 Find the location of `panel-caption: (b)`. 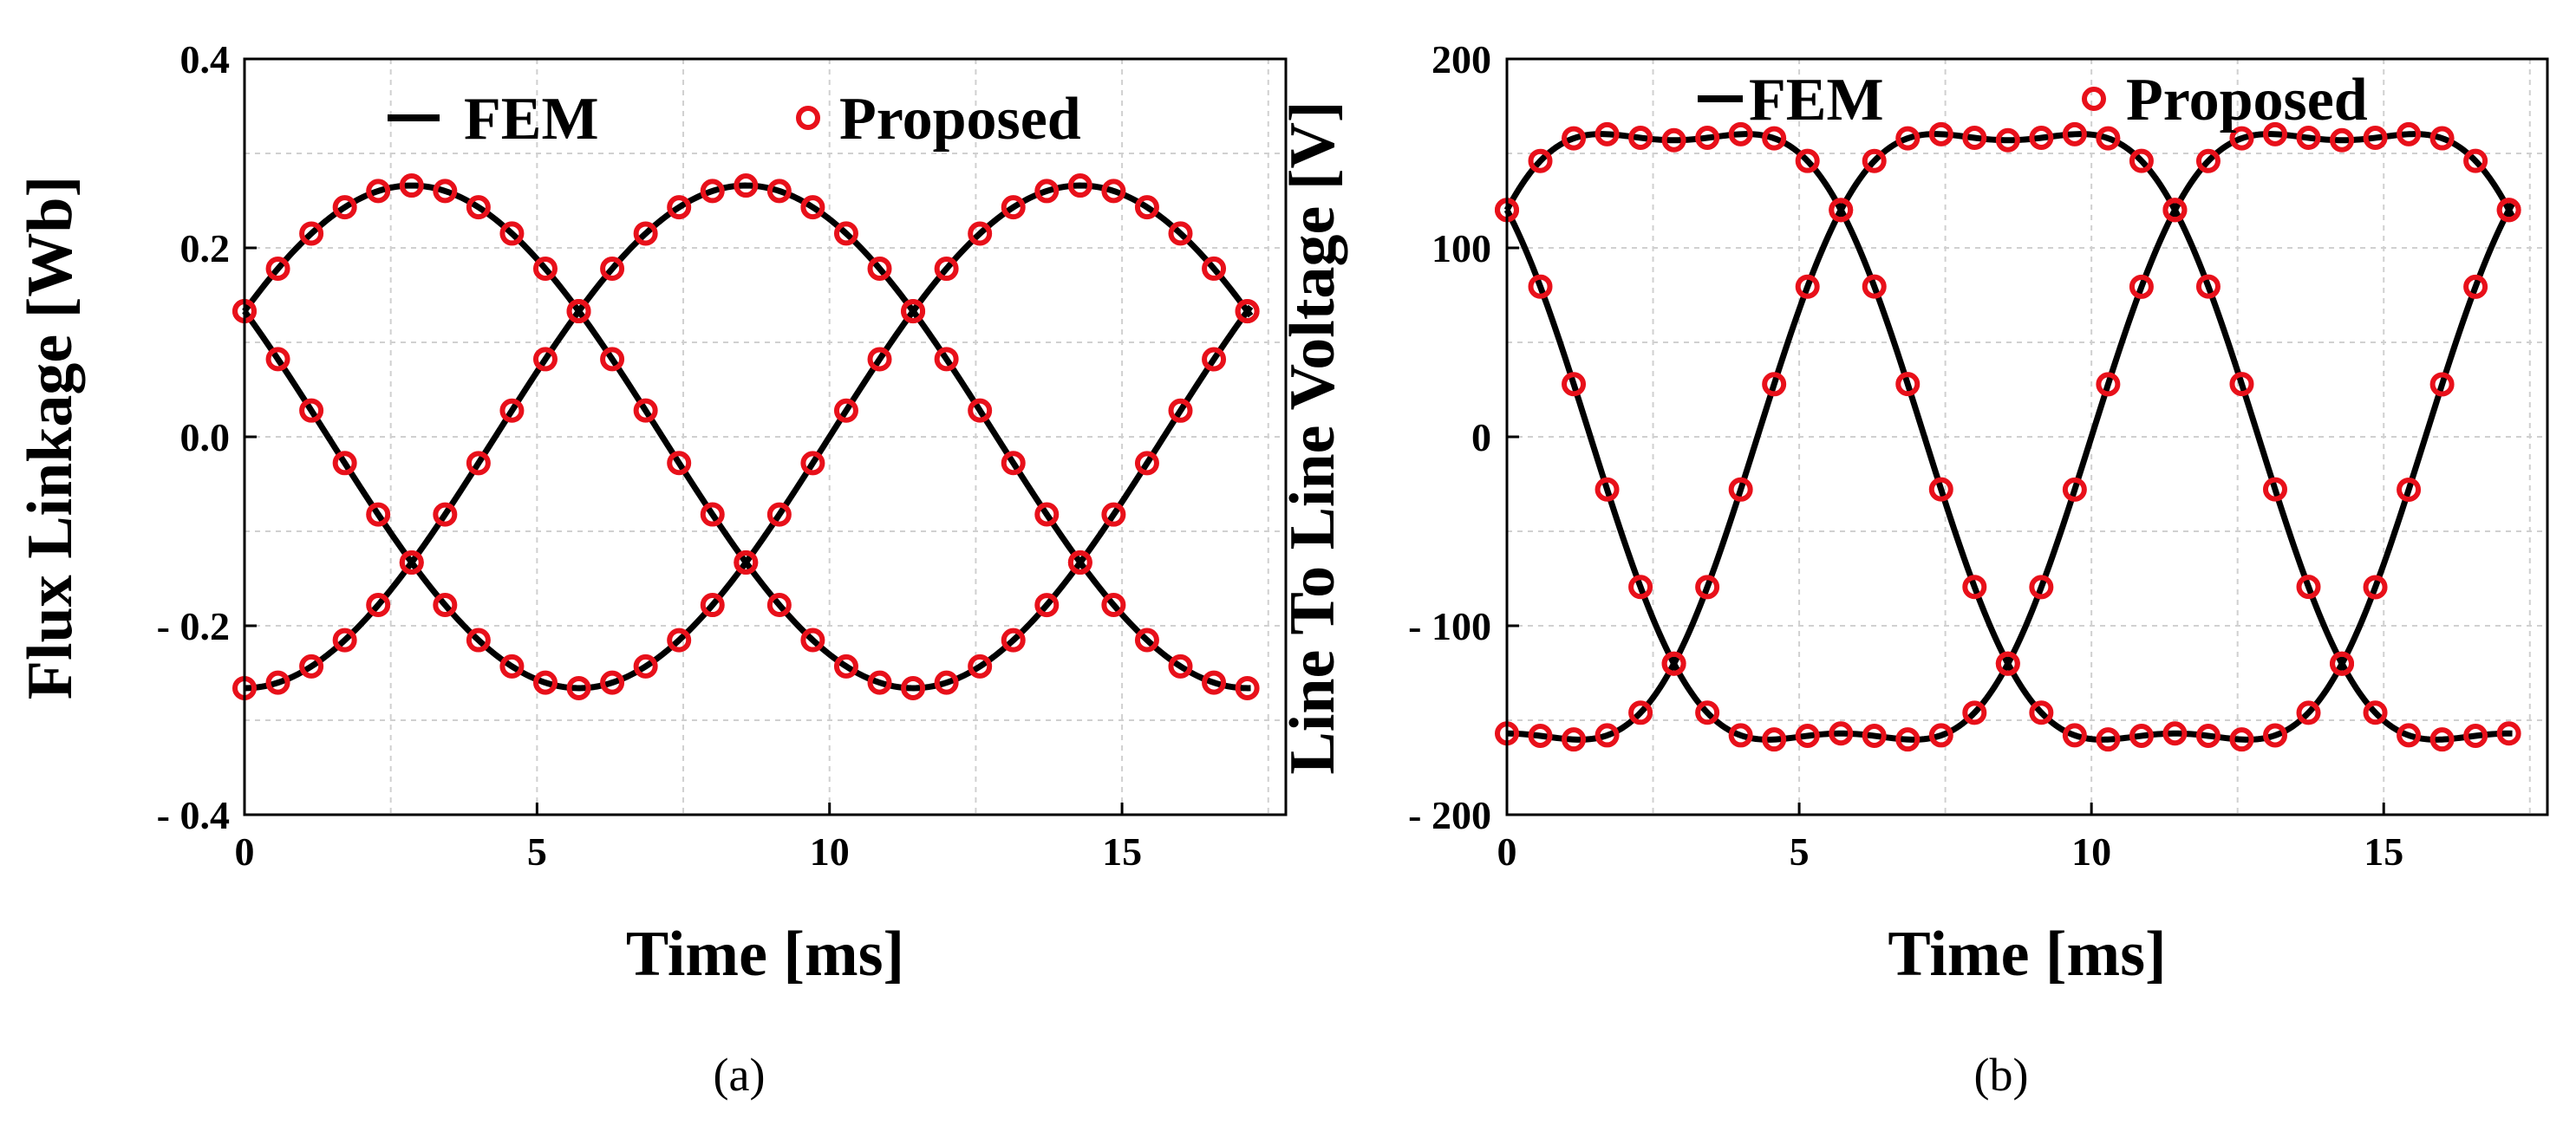

panel-caption: (b) is located at coordinates (2002, 1075).